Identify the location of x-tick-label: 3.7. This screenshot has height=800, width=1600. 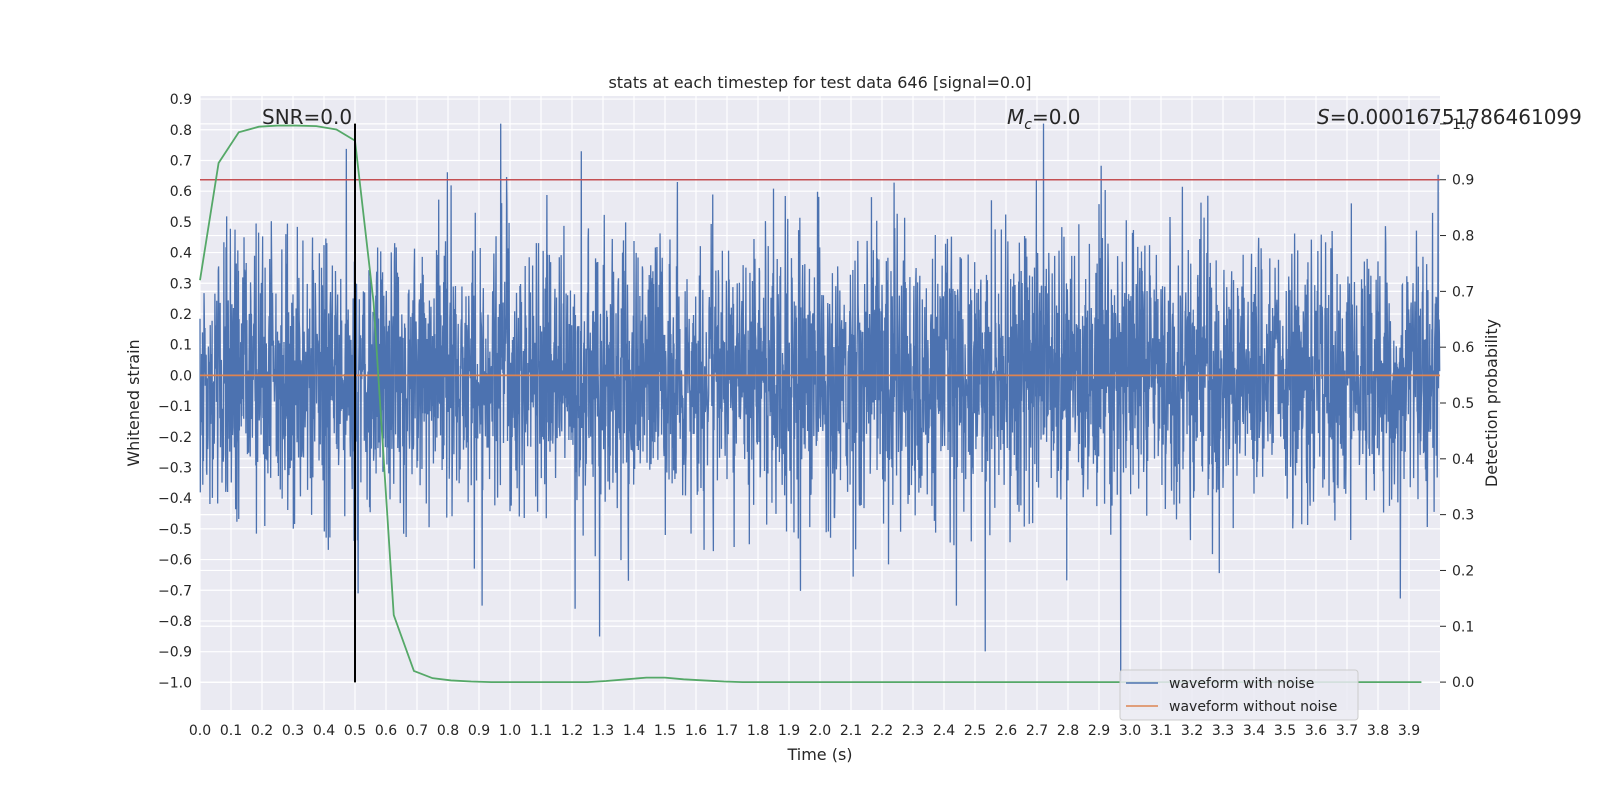
(1347, 731).